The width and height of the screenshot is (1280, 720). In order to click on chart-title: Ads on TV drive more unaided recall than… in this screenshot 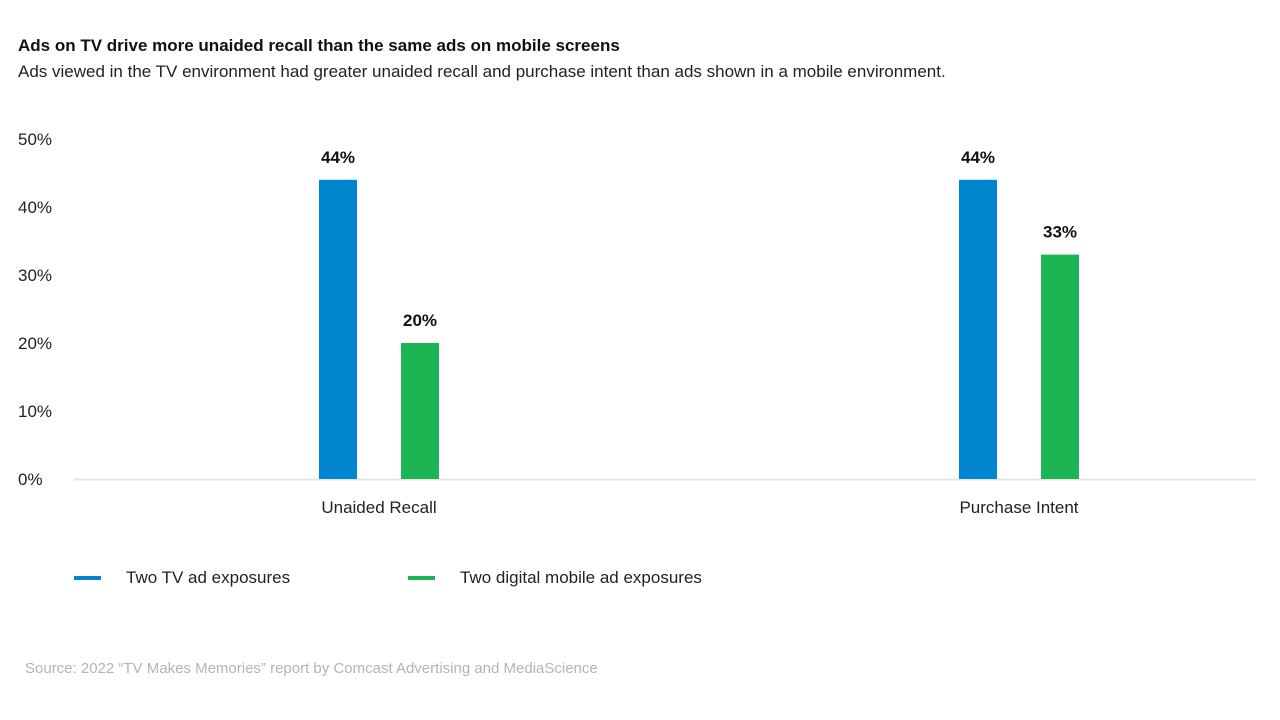, I will do `click(319, 45)`.